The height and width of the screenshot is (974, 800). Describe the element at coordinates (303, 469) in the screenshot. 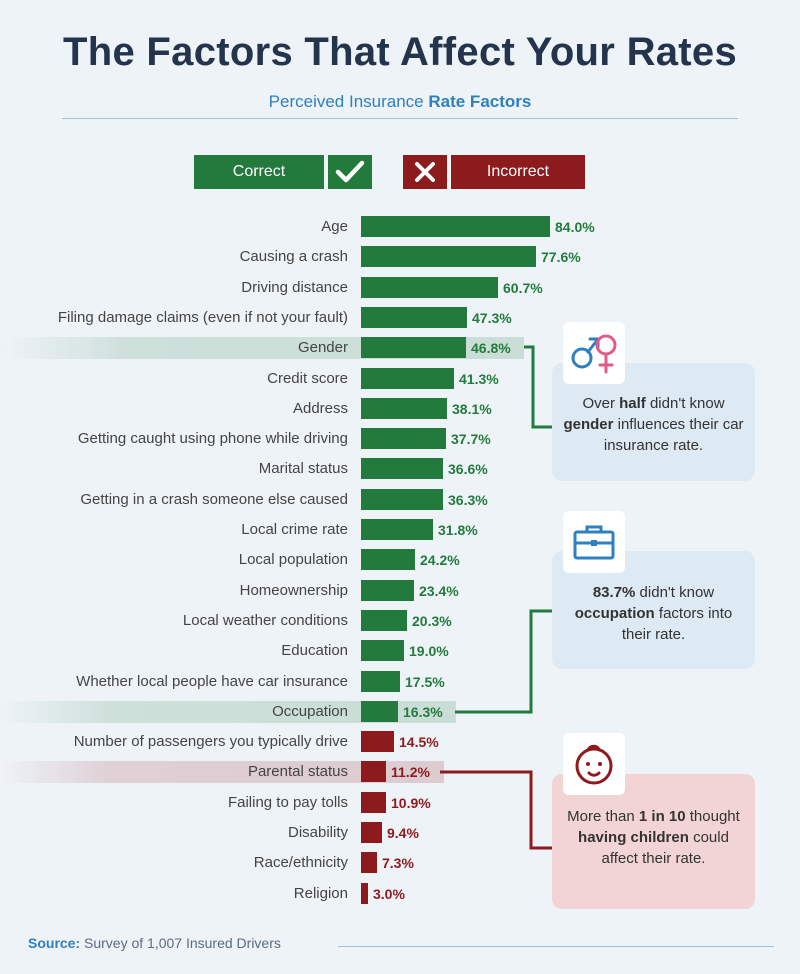

I see `bar-label-marital-status: Marital status` at that location.